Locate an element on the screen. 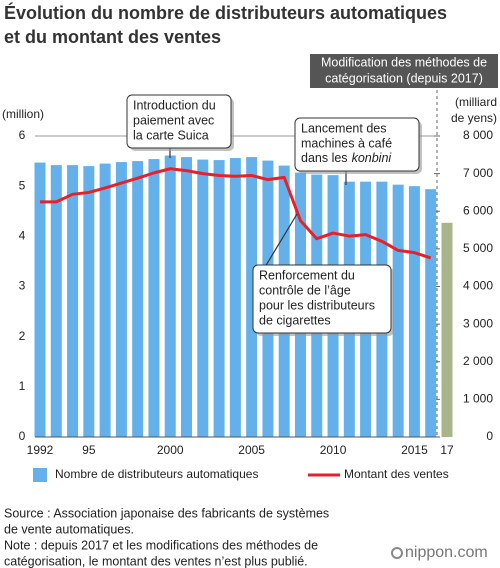  y2-tick-label: 6 000 is located at coordinates (478, 210).